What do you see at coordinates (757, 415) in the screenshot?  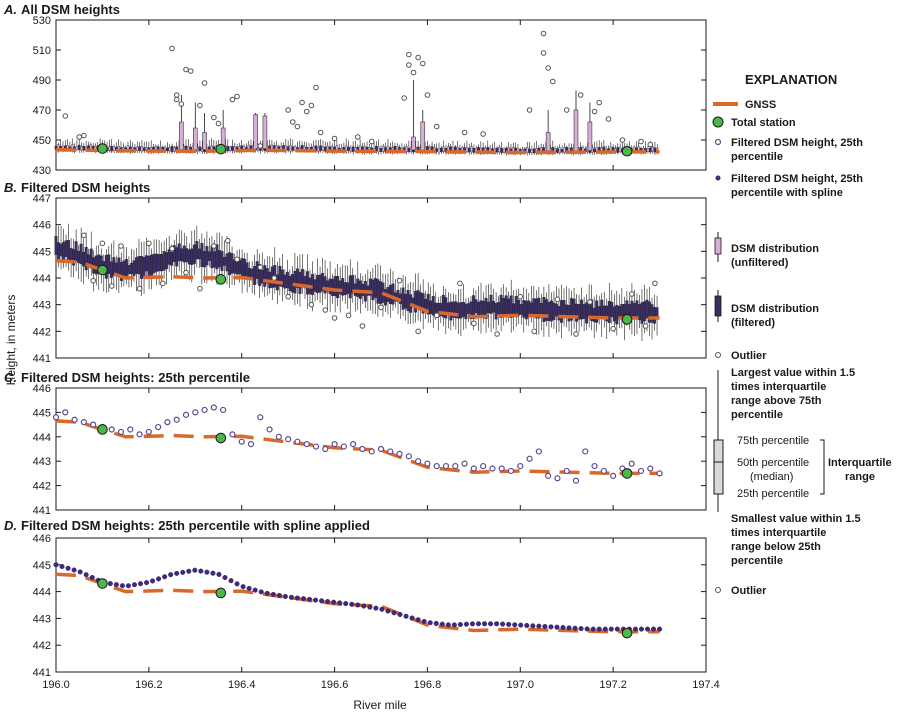 I see `legend-largest-line4: percentile` at bounding box center [757, 415].